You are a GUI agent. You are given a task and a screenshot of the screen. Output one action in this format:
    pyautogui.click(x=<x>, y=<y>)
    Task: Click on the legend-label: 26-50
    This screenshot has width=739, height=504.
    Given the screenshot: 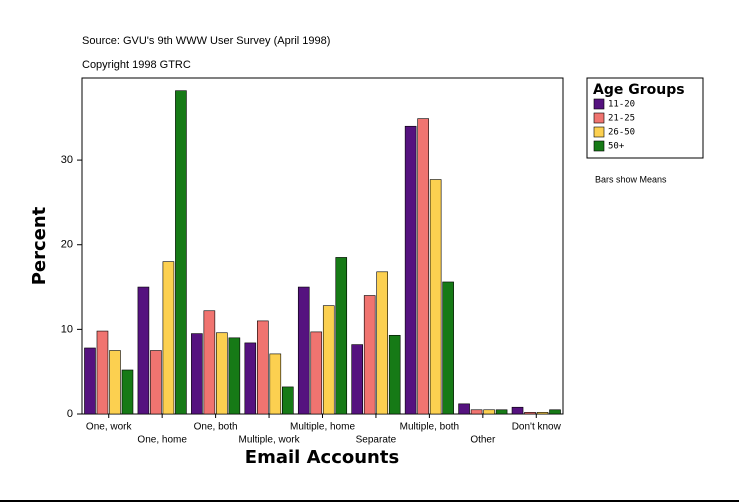 What is the action you would take?
    pyautogui.click(x=621, y=133)
    